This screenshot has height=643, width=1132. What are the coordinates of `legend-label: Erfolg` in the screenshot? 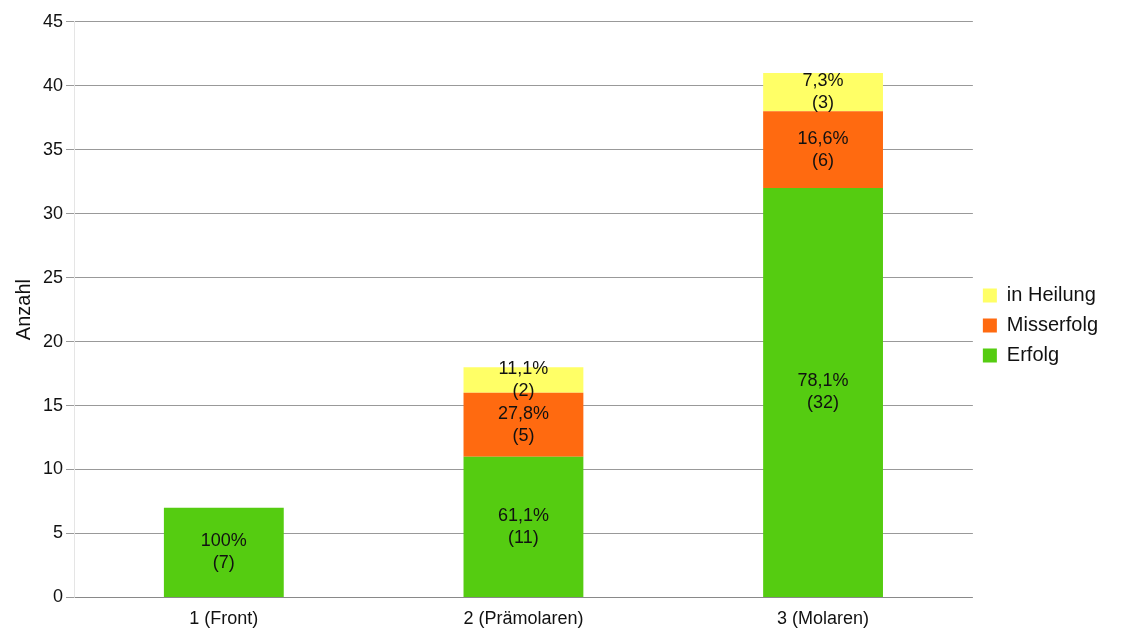 It's located at (1033, 354).